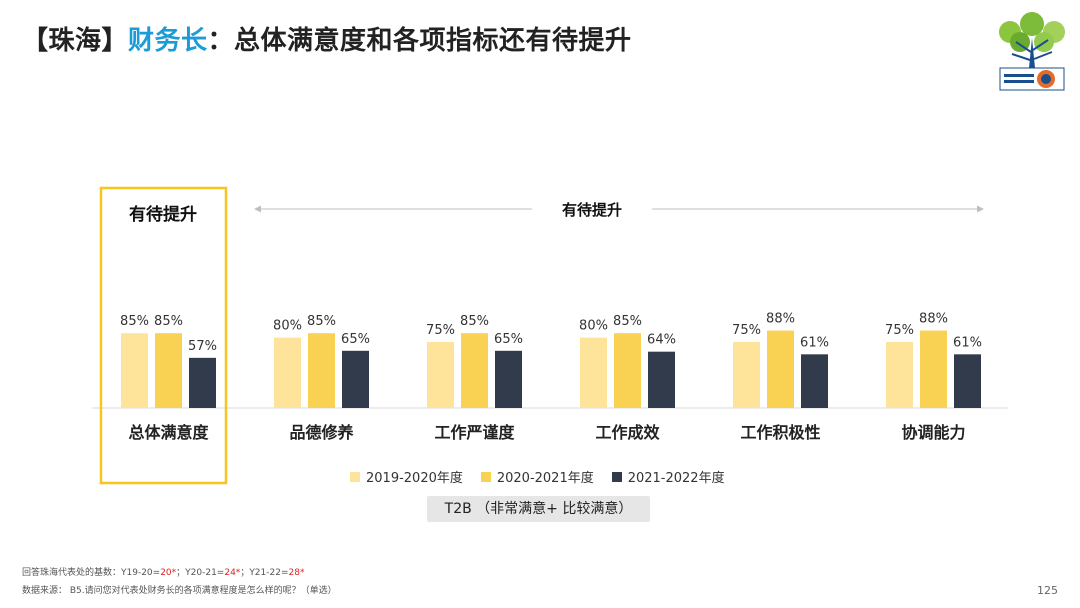 The width and height of the screenshot is (1080, 608). Describe the element at coordinates (91, 573) in the screenshot. I see `footnote-text: 回答珠海代表处的基数：Y19-20=` at that location.